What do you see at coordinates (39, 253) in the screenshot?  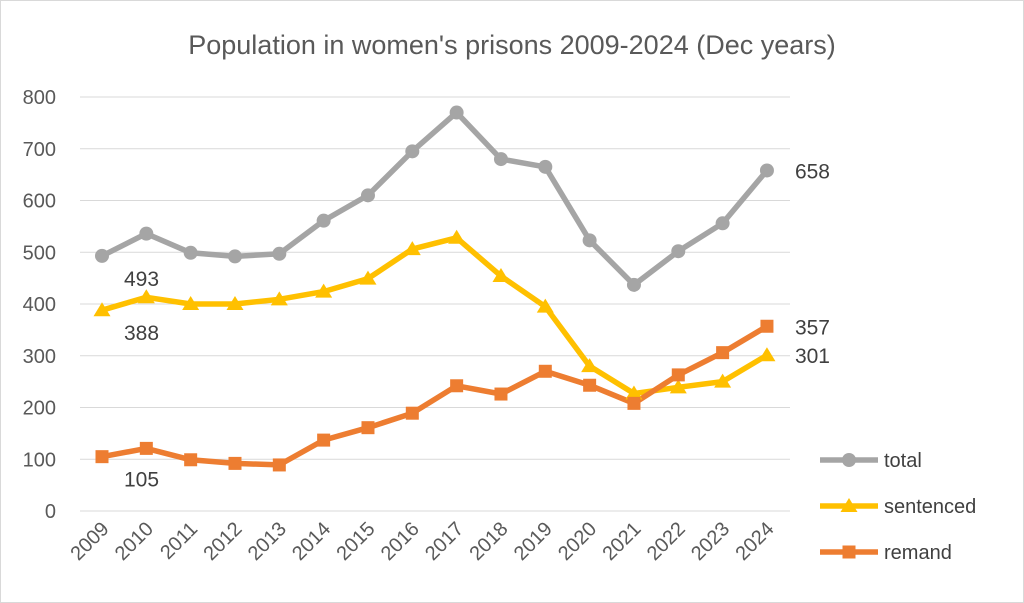 I see `y-tick-label: 500` at bounding box center [39, 253].